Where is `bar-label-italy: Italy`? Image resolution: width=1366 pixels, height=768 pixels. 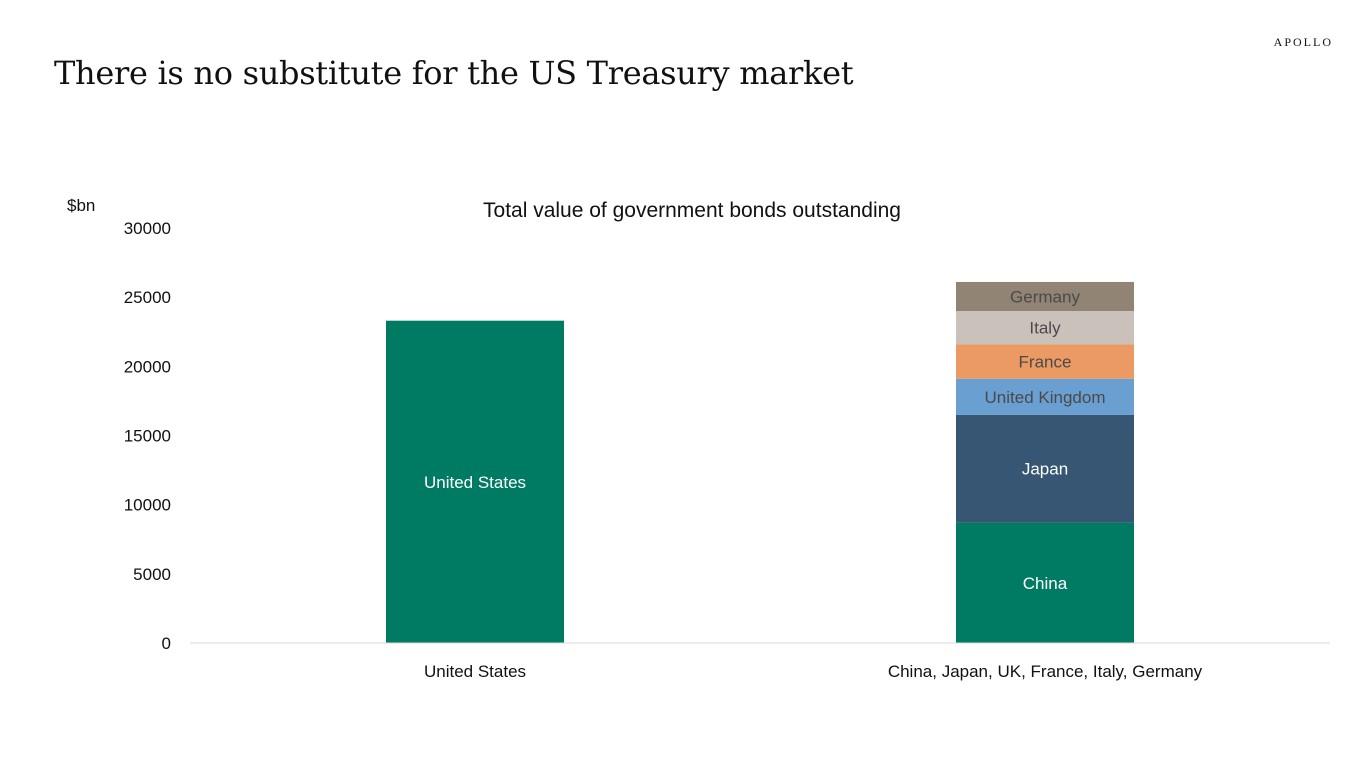 bar-label-italy: Italy is located at coordinates (1045, 328).